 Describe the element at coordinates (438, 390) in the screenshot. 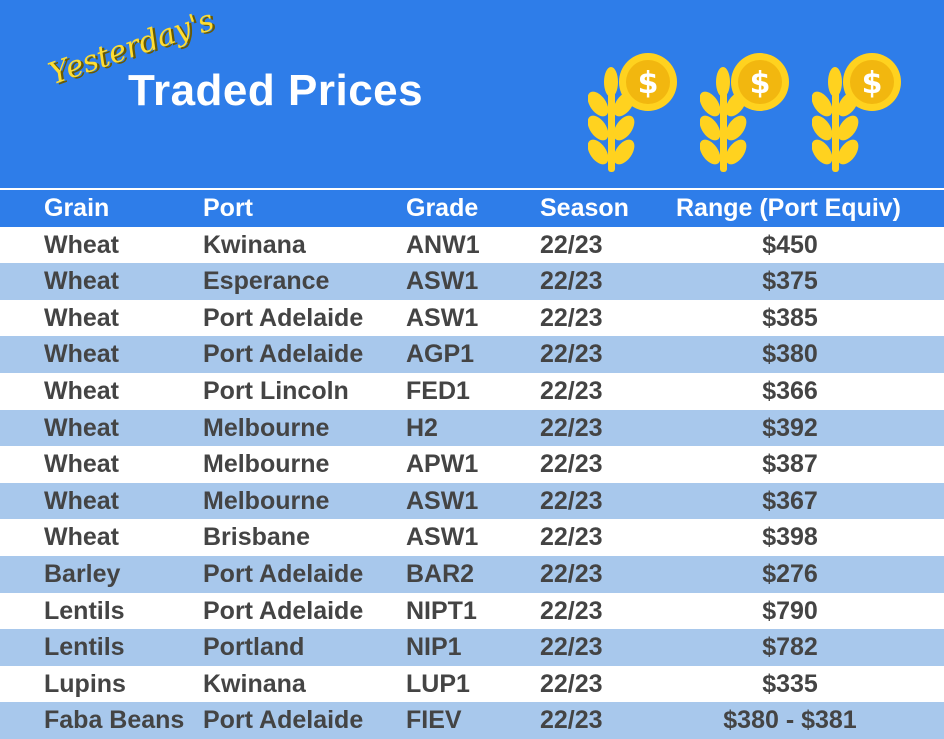

I see `grade-cell: FED1` at that location.